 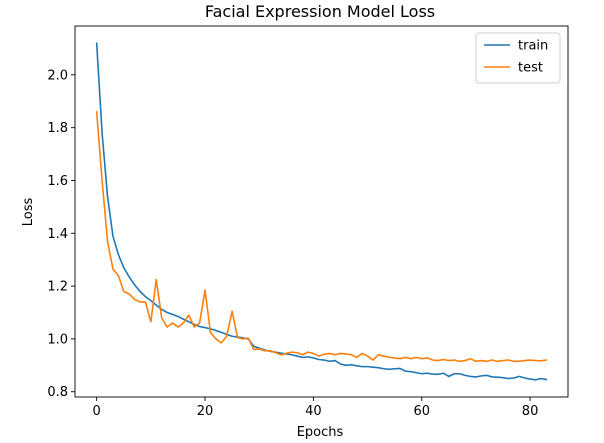 I want to click on y-tick-label: 0.8, so click(x=57, y=392).